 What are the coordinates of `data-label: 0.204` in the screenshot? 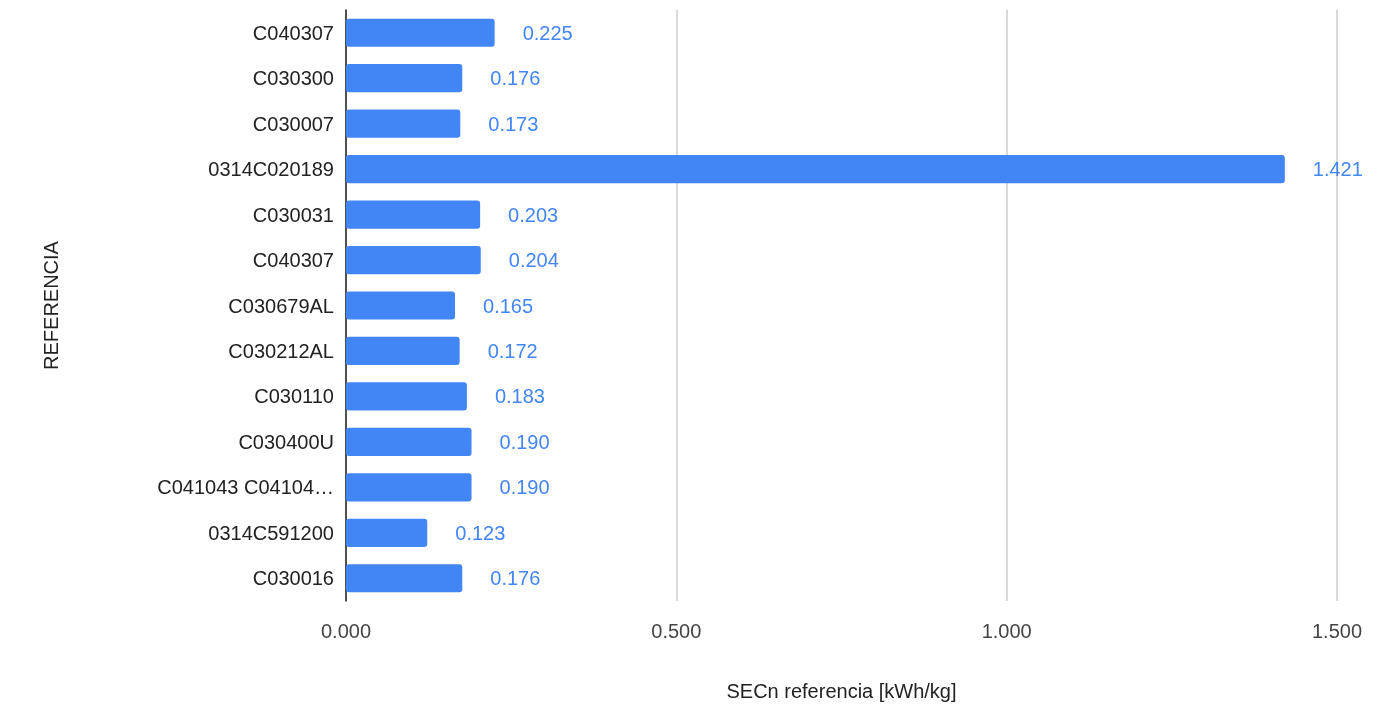 It's located at (533, 260).